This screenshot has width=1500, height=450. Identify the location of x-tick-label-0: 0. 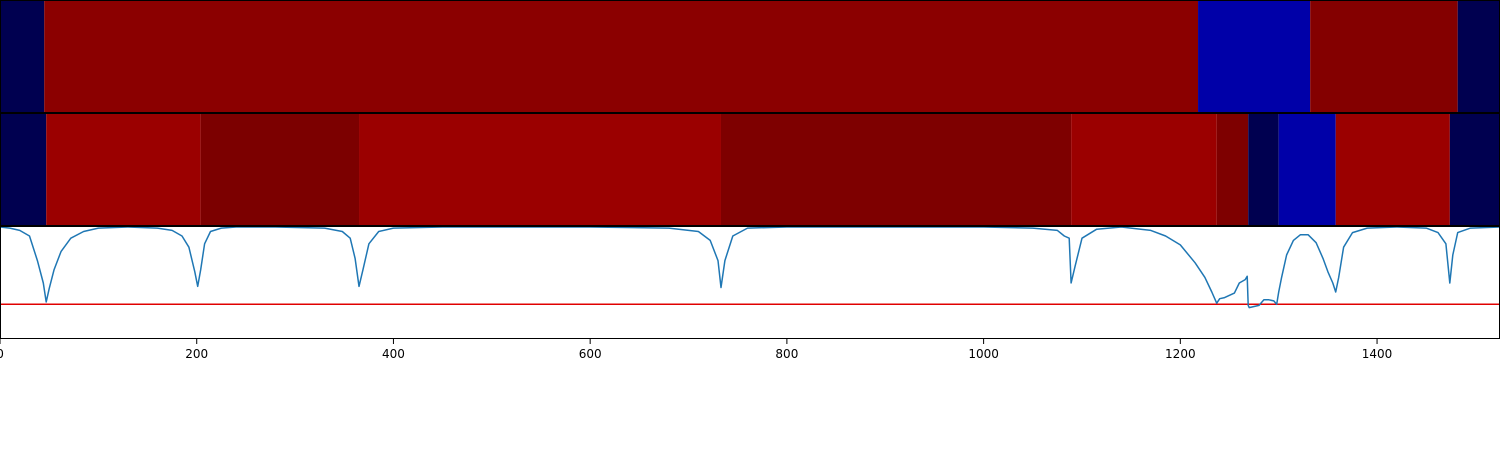
(2, 354).